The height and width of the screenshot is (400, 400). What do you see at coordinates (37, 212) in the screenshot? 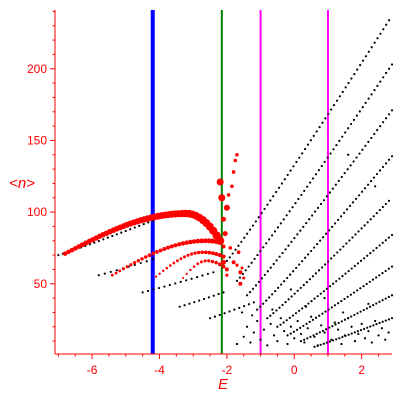
I see `y-tick-label: 100` at bounding box center [37, 212].